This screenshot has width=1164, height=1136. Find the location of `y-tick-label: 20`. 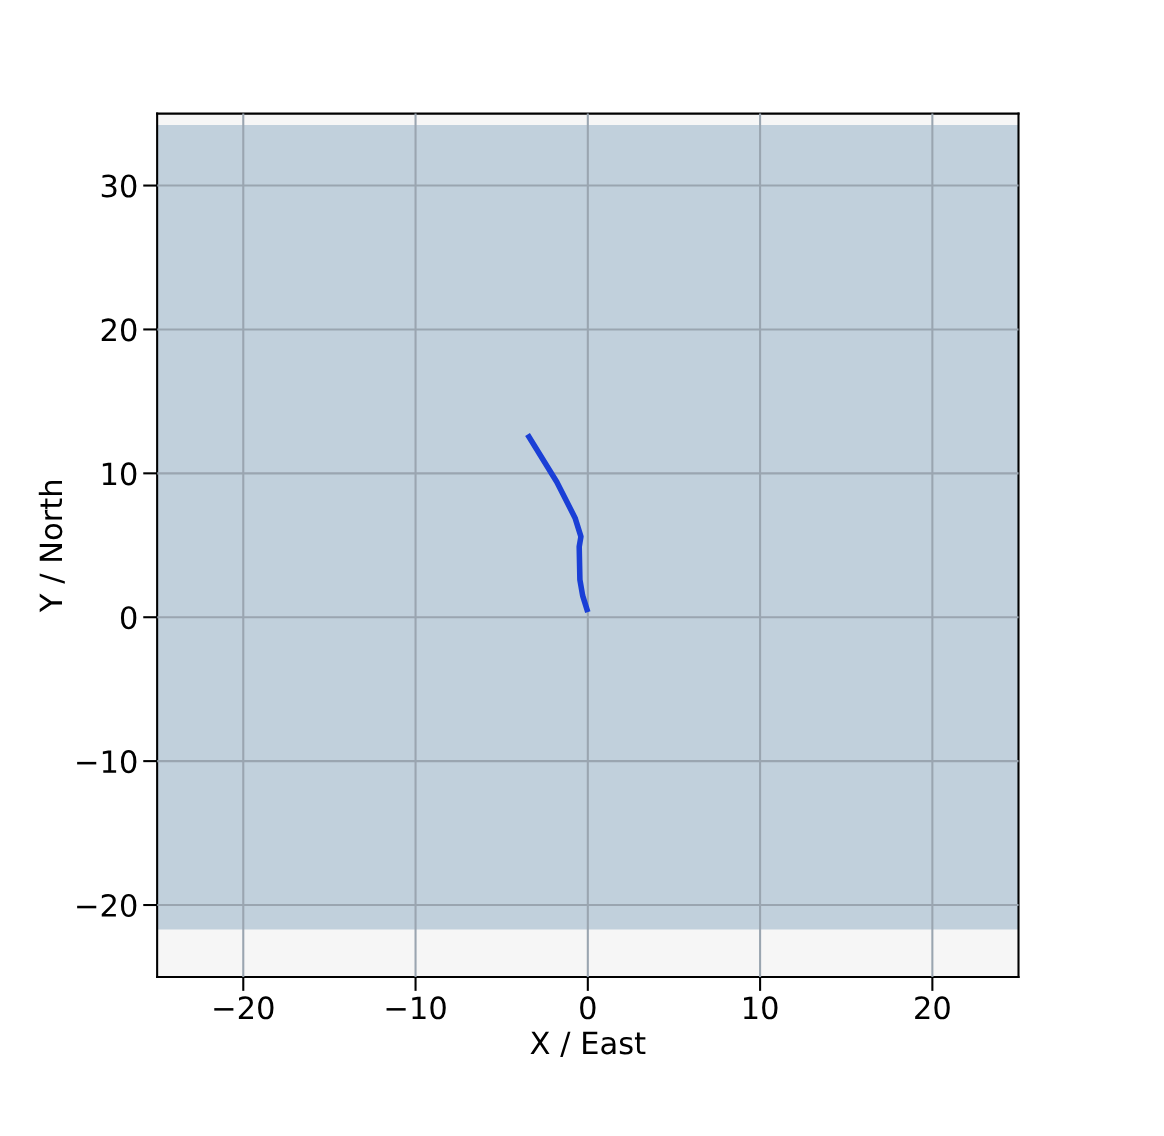

y-tick-label: 20 is located at coordinates (119, 330).